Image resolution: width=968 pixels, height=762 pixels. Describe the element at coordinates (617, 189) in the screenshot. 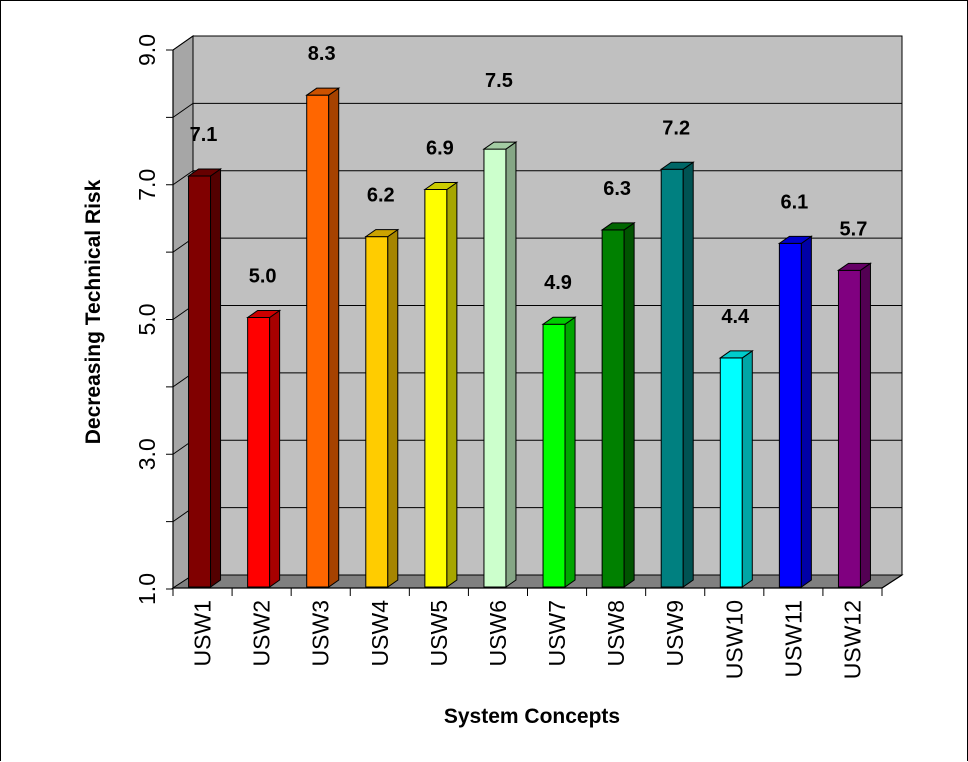

I see `data-label: 6.3` at that location.